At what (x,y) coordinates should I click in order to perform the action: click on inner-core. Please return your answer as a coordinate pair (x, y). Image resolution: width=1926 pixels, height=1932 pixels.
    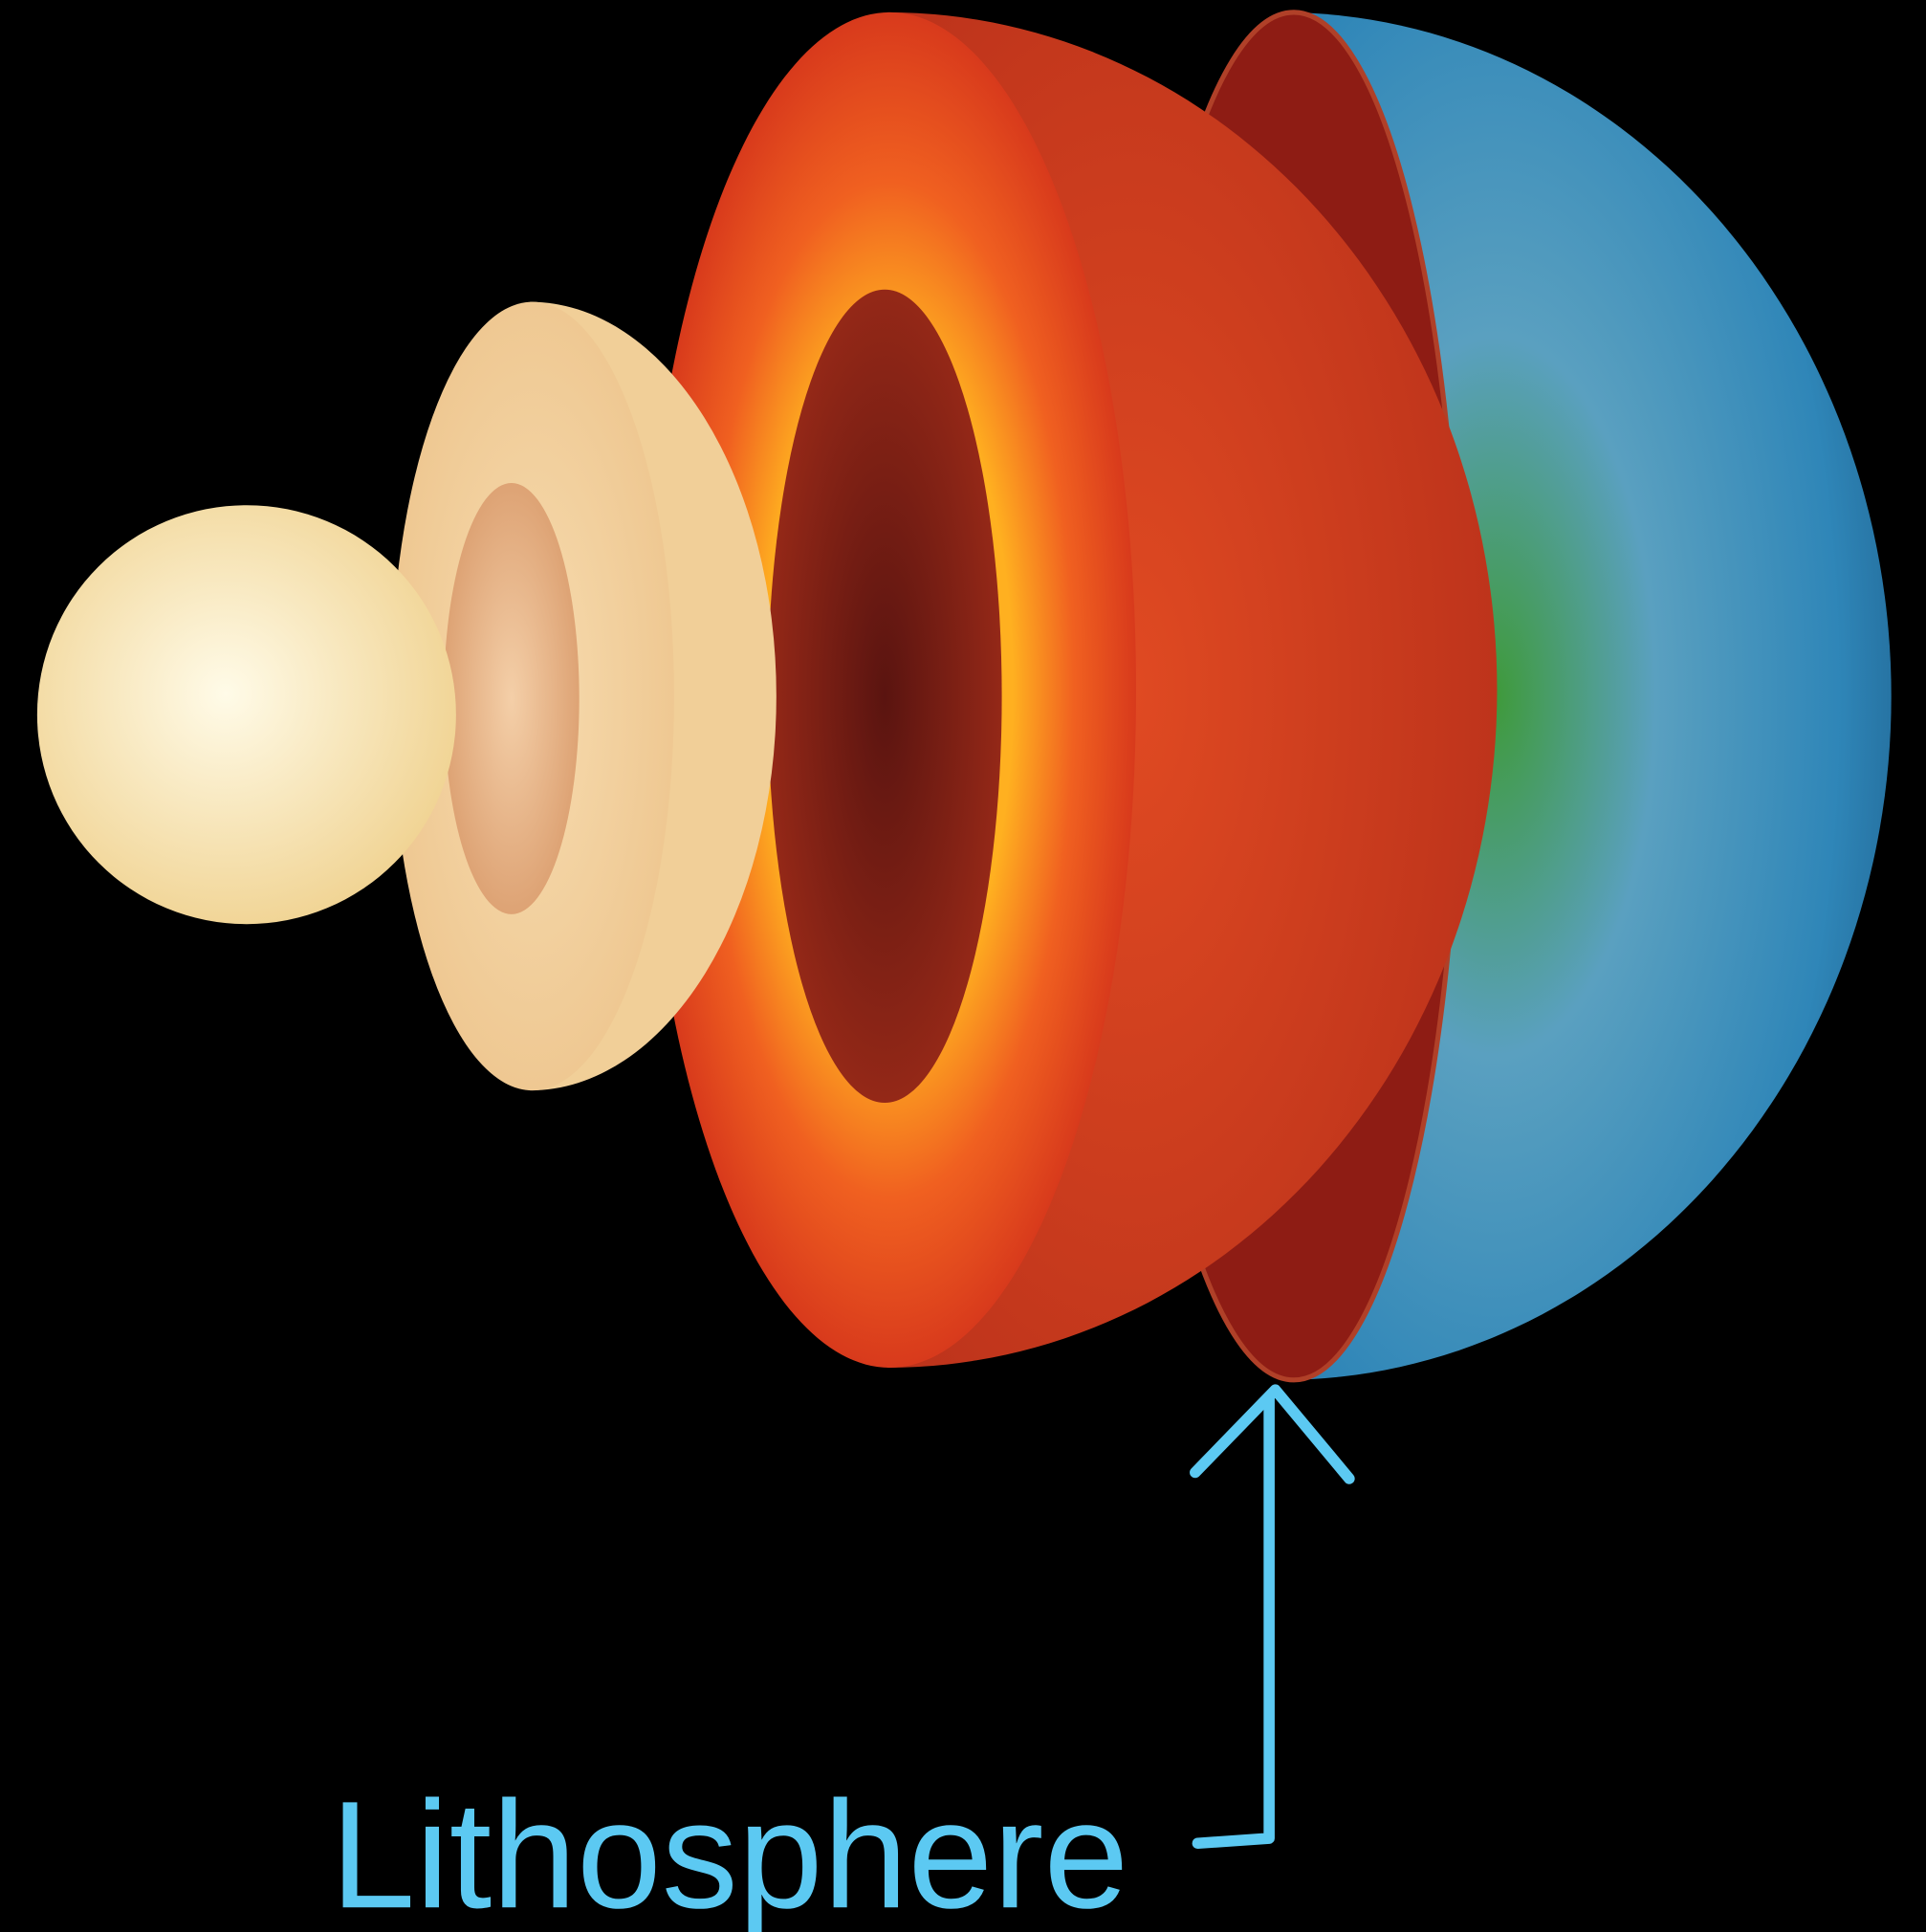
    Looking at the image, I should click on (246, 715).